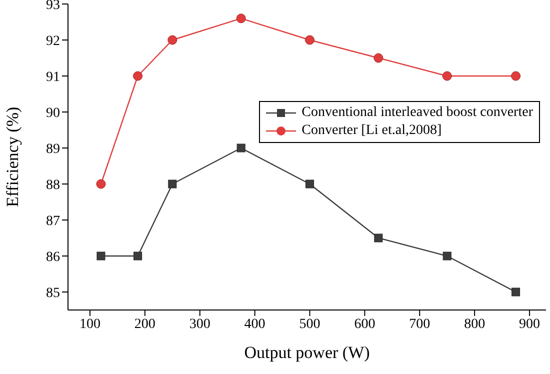 This screenshot has height=374, width=550. What do you see at coordinates (417, 113) in the screenshot?
I see `legend-label: Conventional interleaved boost converter` at bounding box center [417, 113].